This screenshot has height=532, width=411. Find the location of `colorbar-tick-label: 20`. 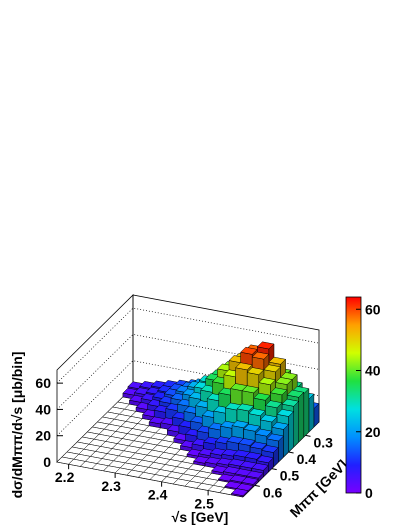

colorbar-tick-label: 20 is located at coordinates (373, 432).